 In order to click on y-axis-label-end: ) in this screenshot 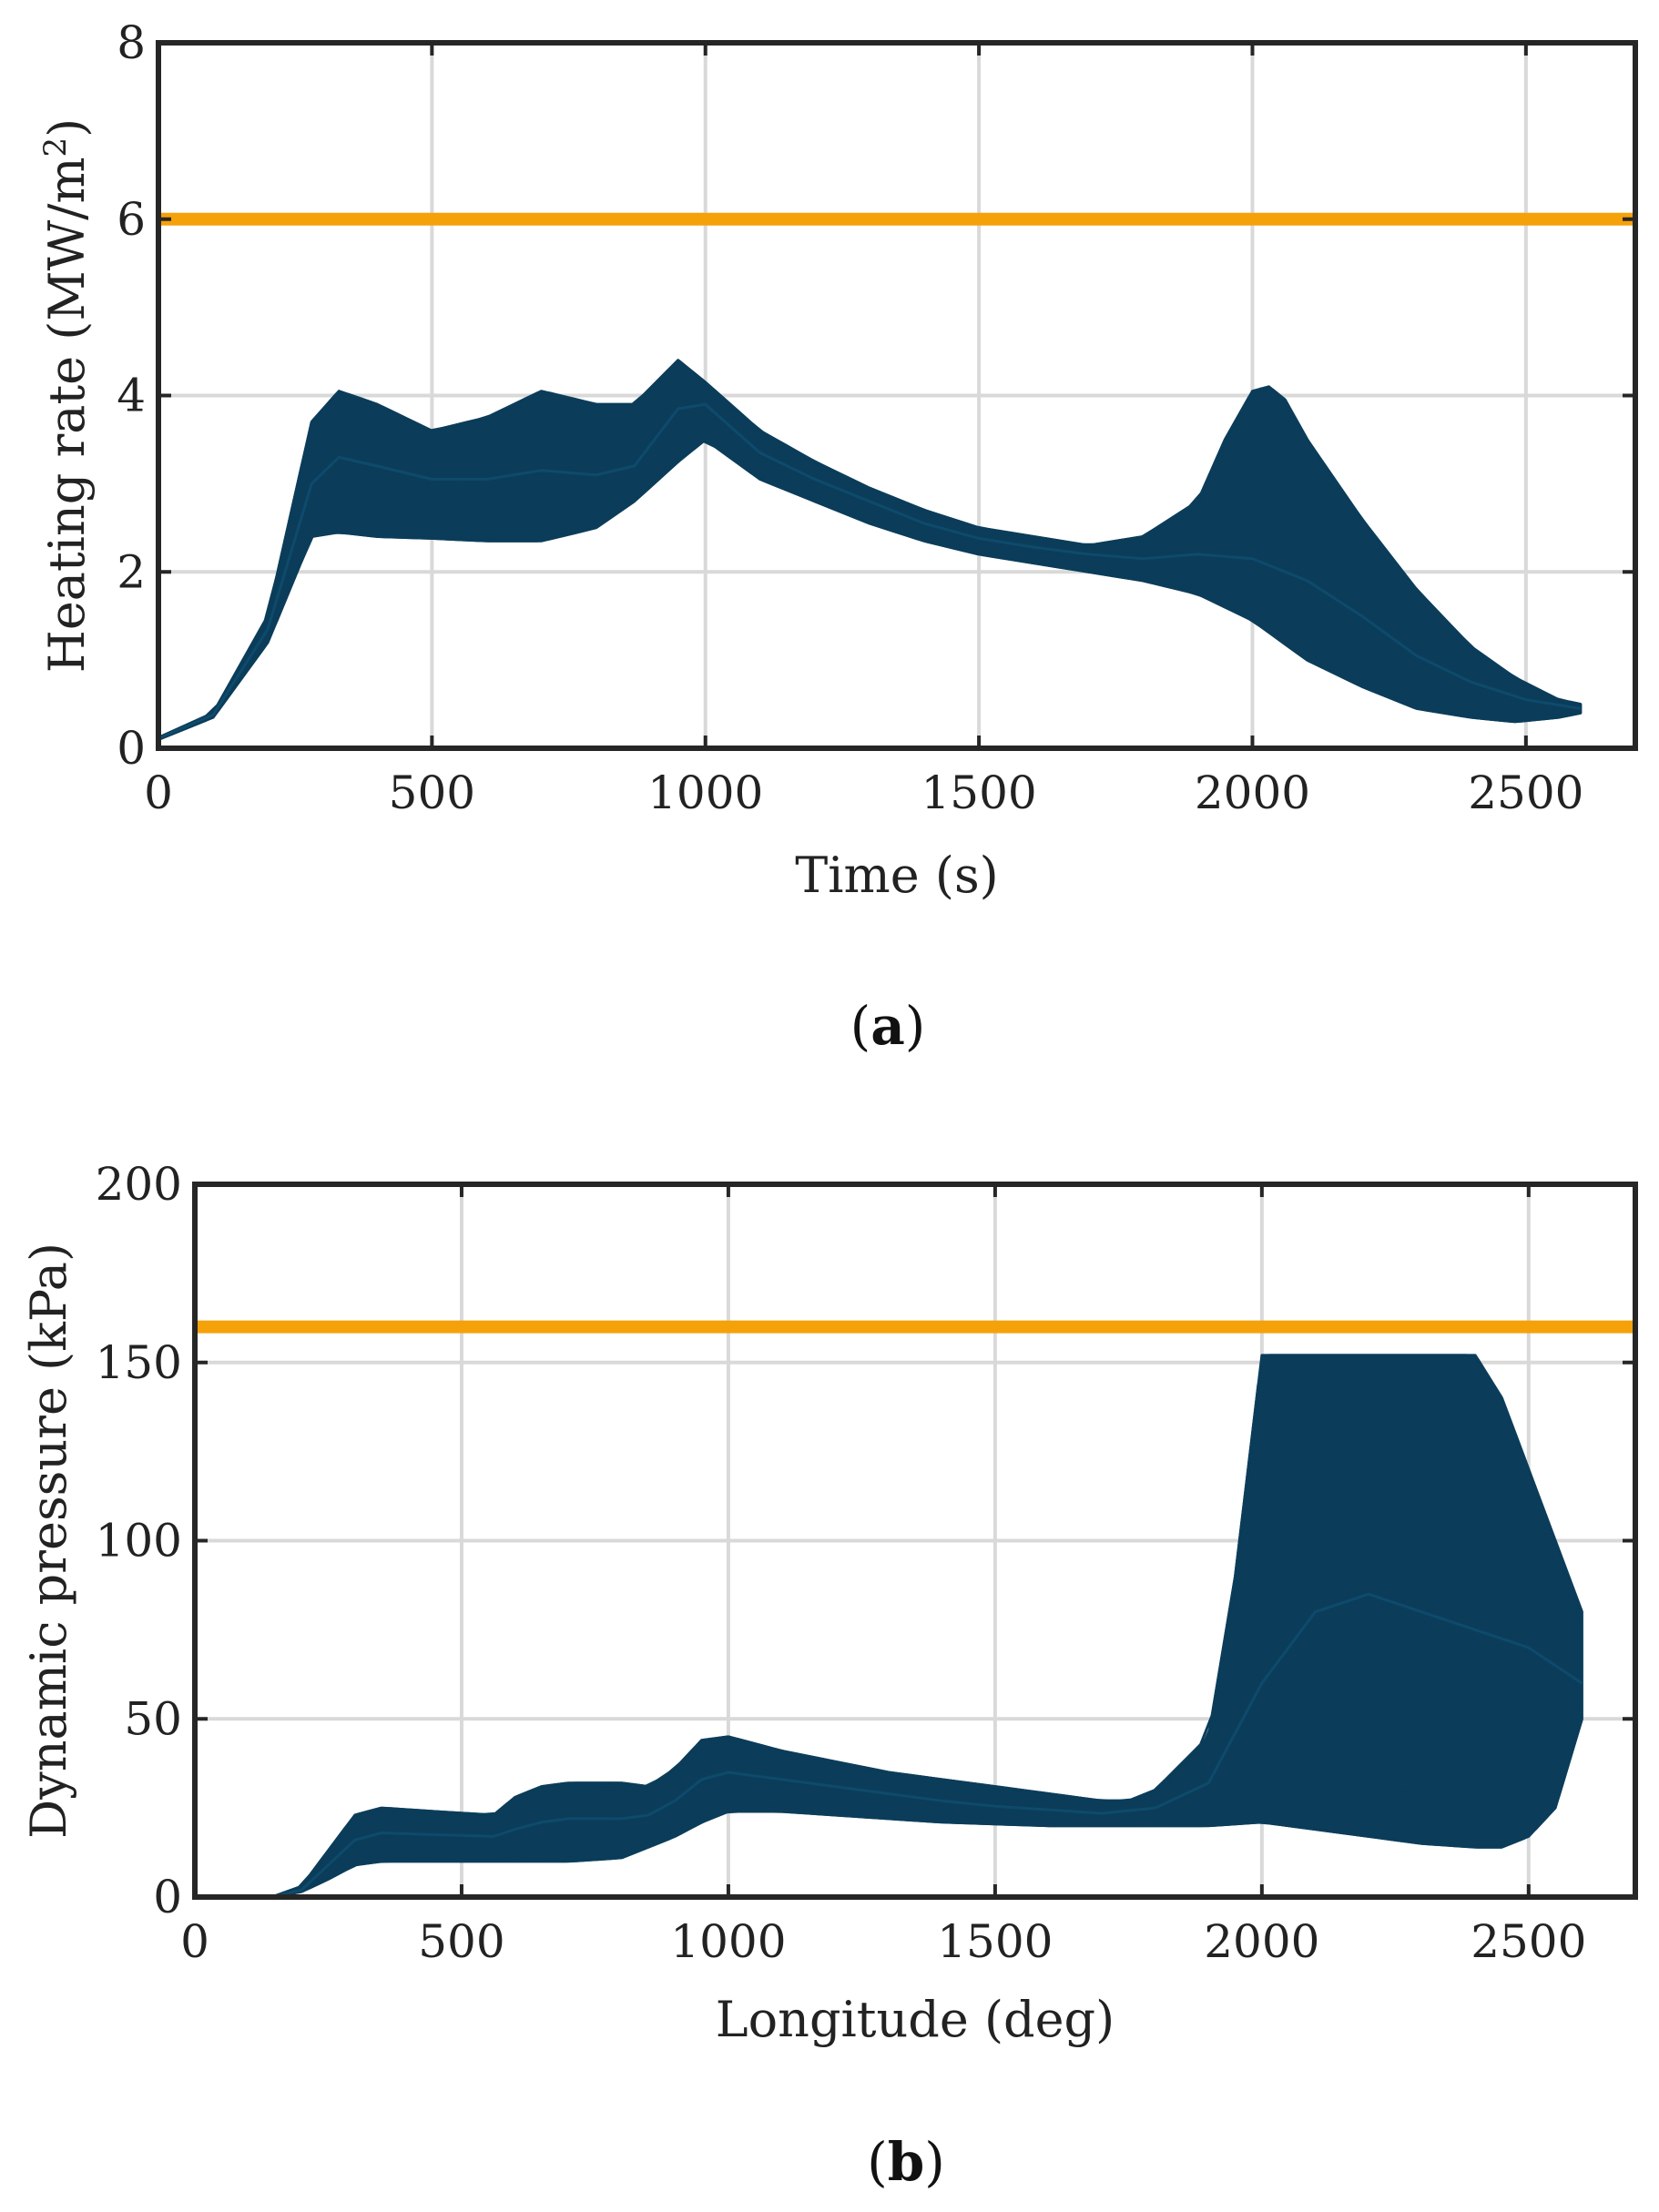, I will do `click(67, 127)`.